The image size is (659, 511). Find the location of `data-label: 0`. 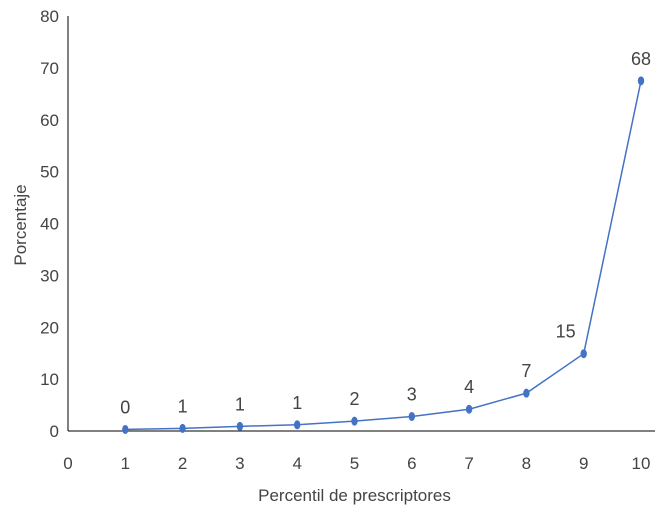

data-label: 0 is located at coordinates (125, 407).